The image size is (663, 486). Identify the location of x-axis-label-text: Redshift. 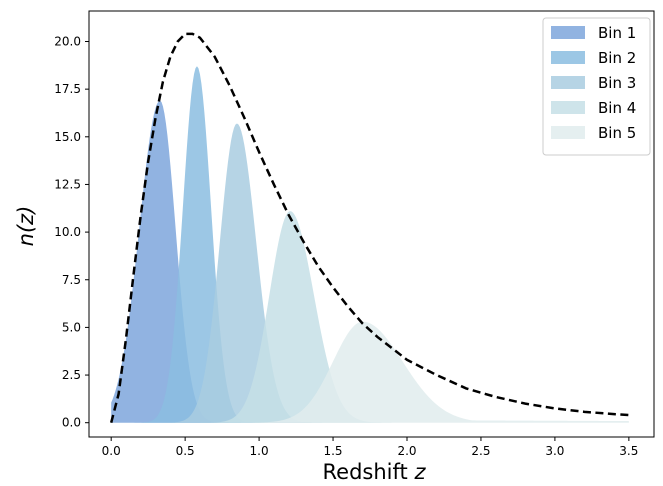
(365, 472).